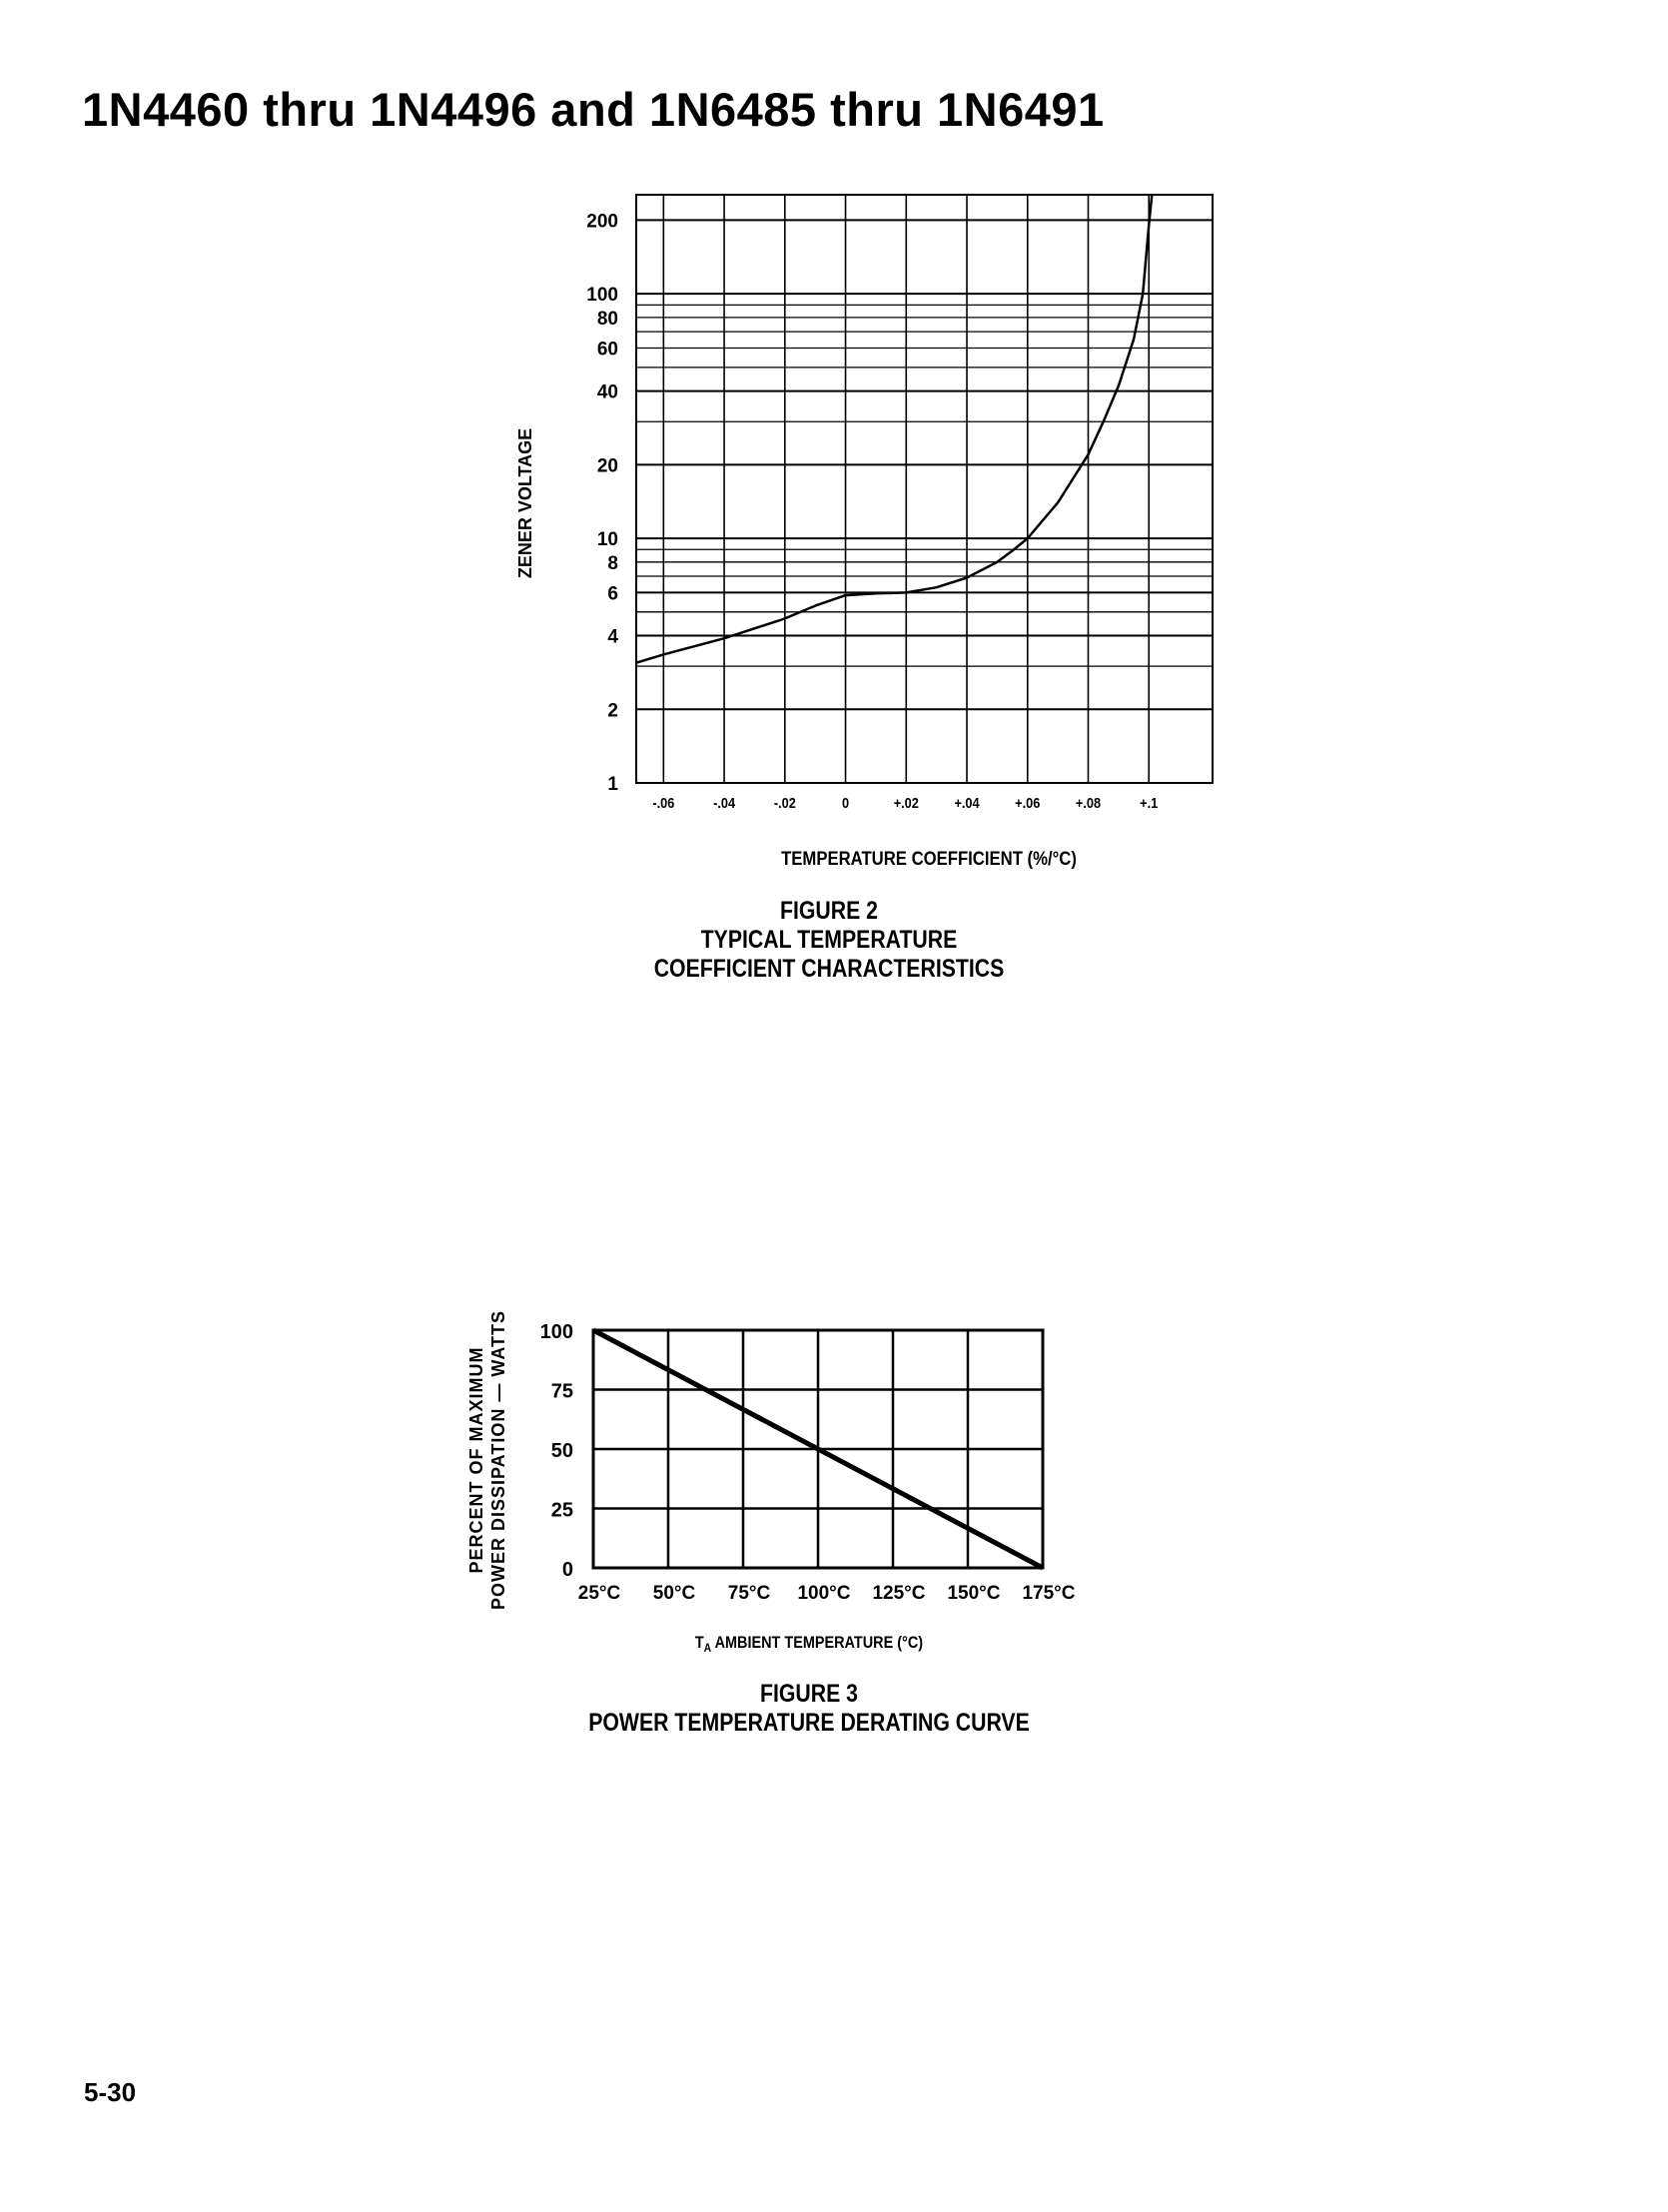  I want to click on page-number: 5-30, so click(110, 2092).